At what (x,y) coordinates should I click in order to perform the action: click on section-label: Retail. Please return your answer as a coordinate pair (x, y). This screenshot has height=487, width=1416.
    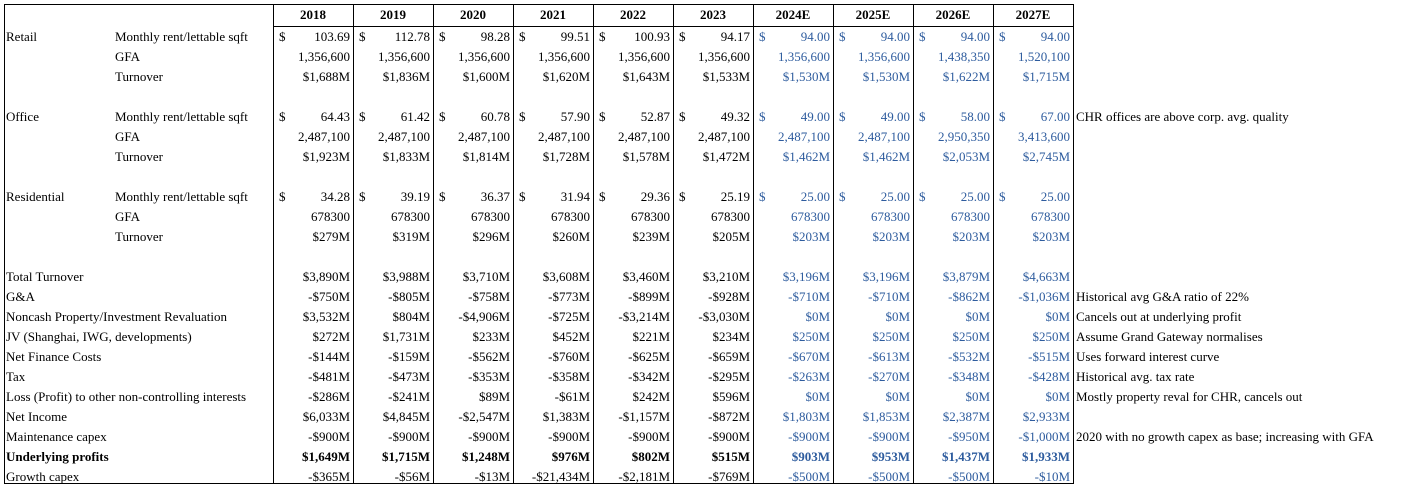
    Looking at the image, I should click on (22, 36).